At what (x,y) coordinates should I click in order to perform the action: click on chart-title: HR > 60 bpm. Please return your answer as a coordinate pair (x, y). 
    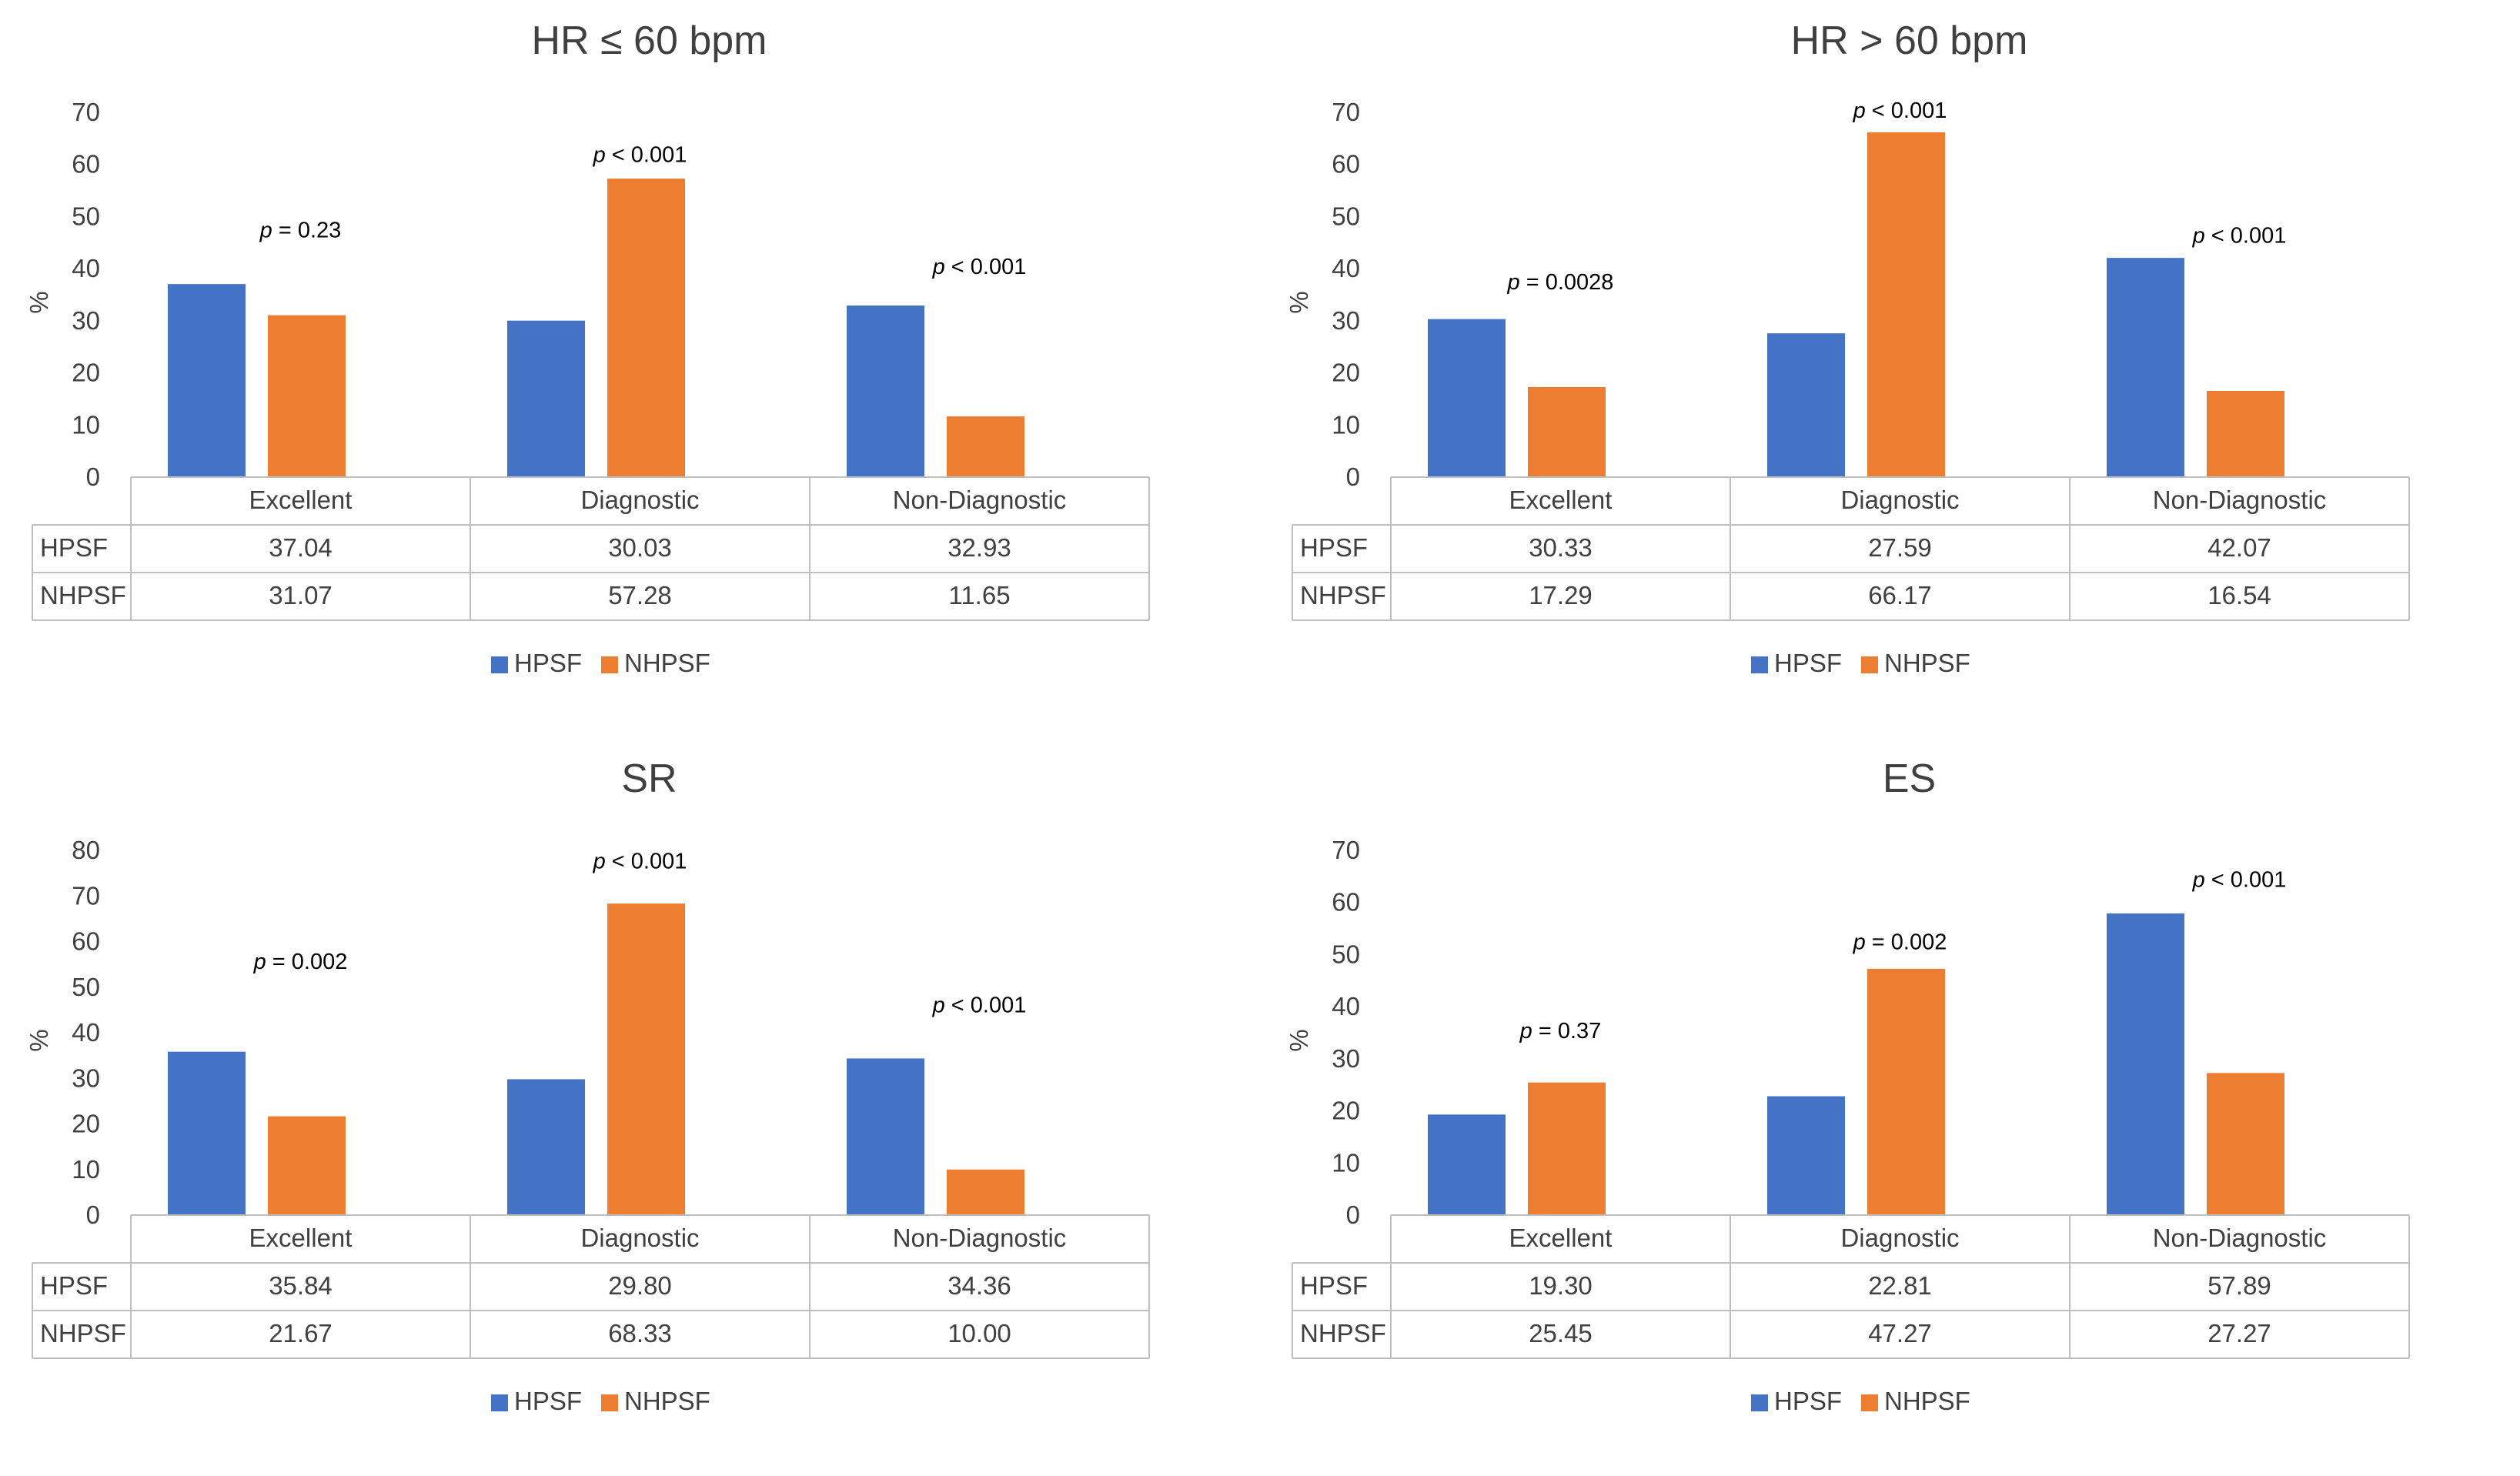
    Looking at the image, I should click on (1909, 40).